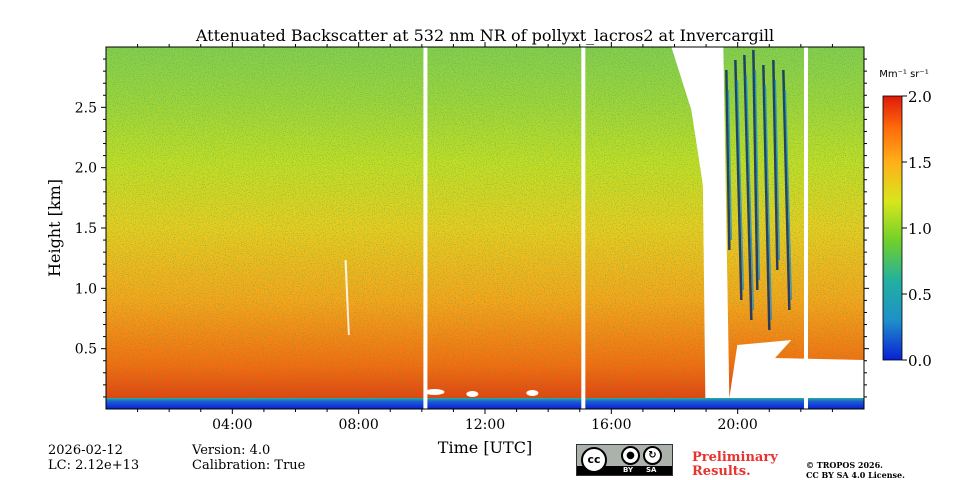  What do you see at coordinates (855, 475) in the screenshot?
I see `copyright-line2: CC BY SA 4.0 License.` at bounding box center [855, 475].